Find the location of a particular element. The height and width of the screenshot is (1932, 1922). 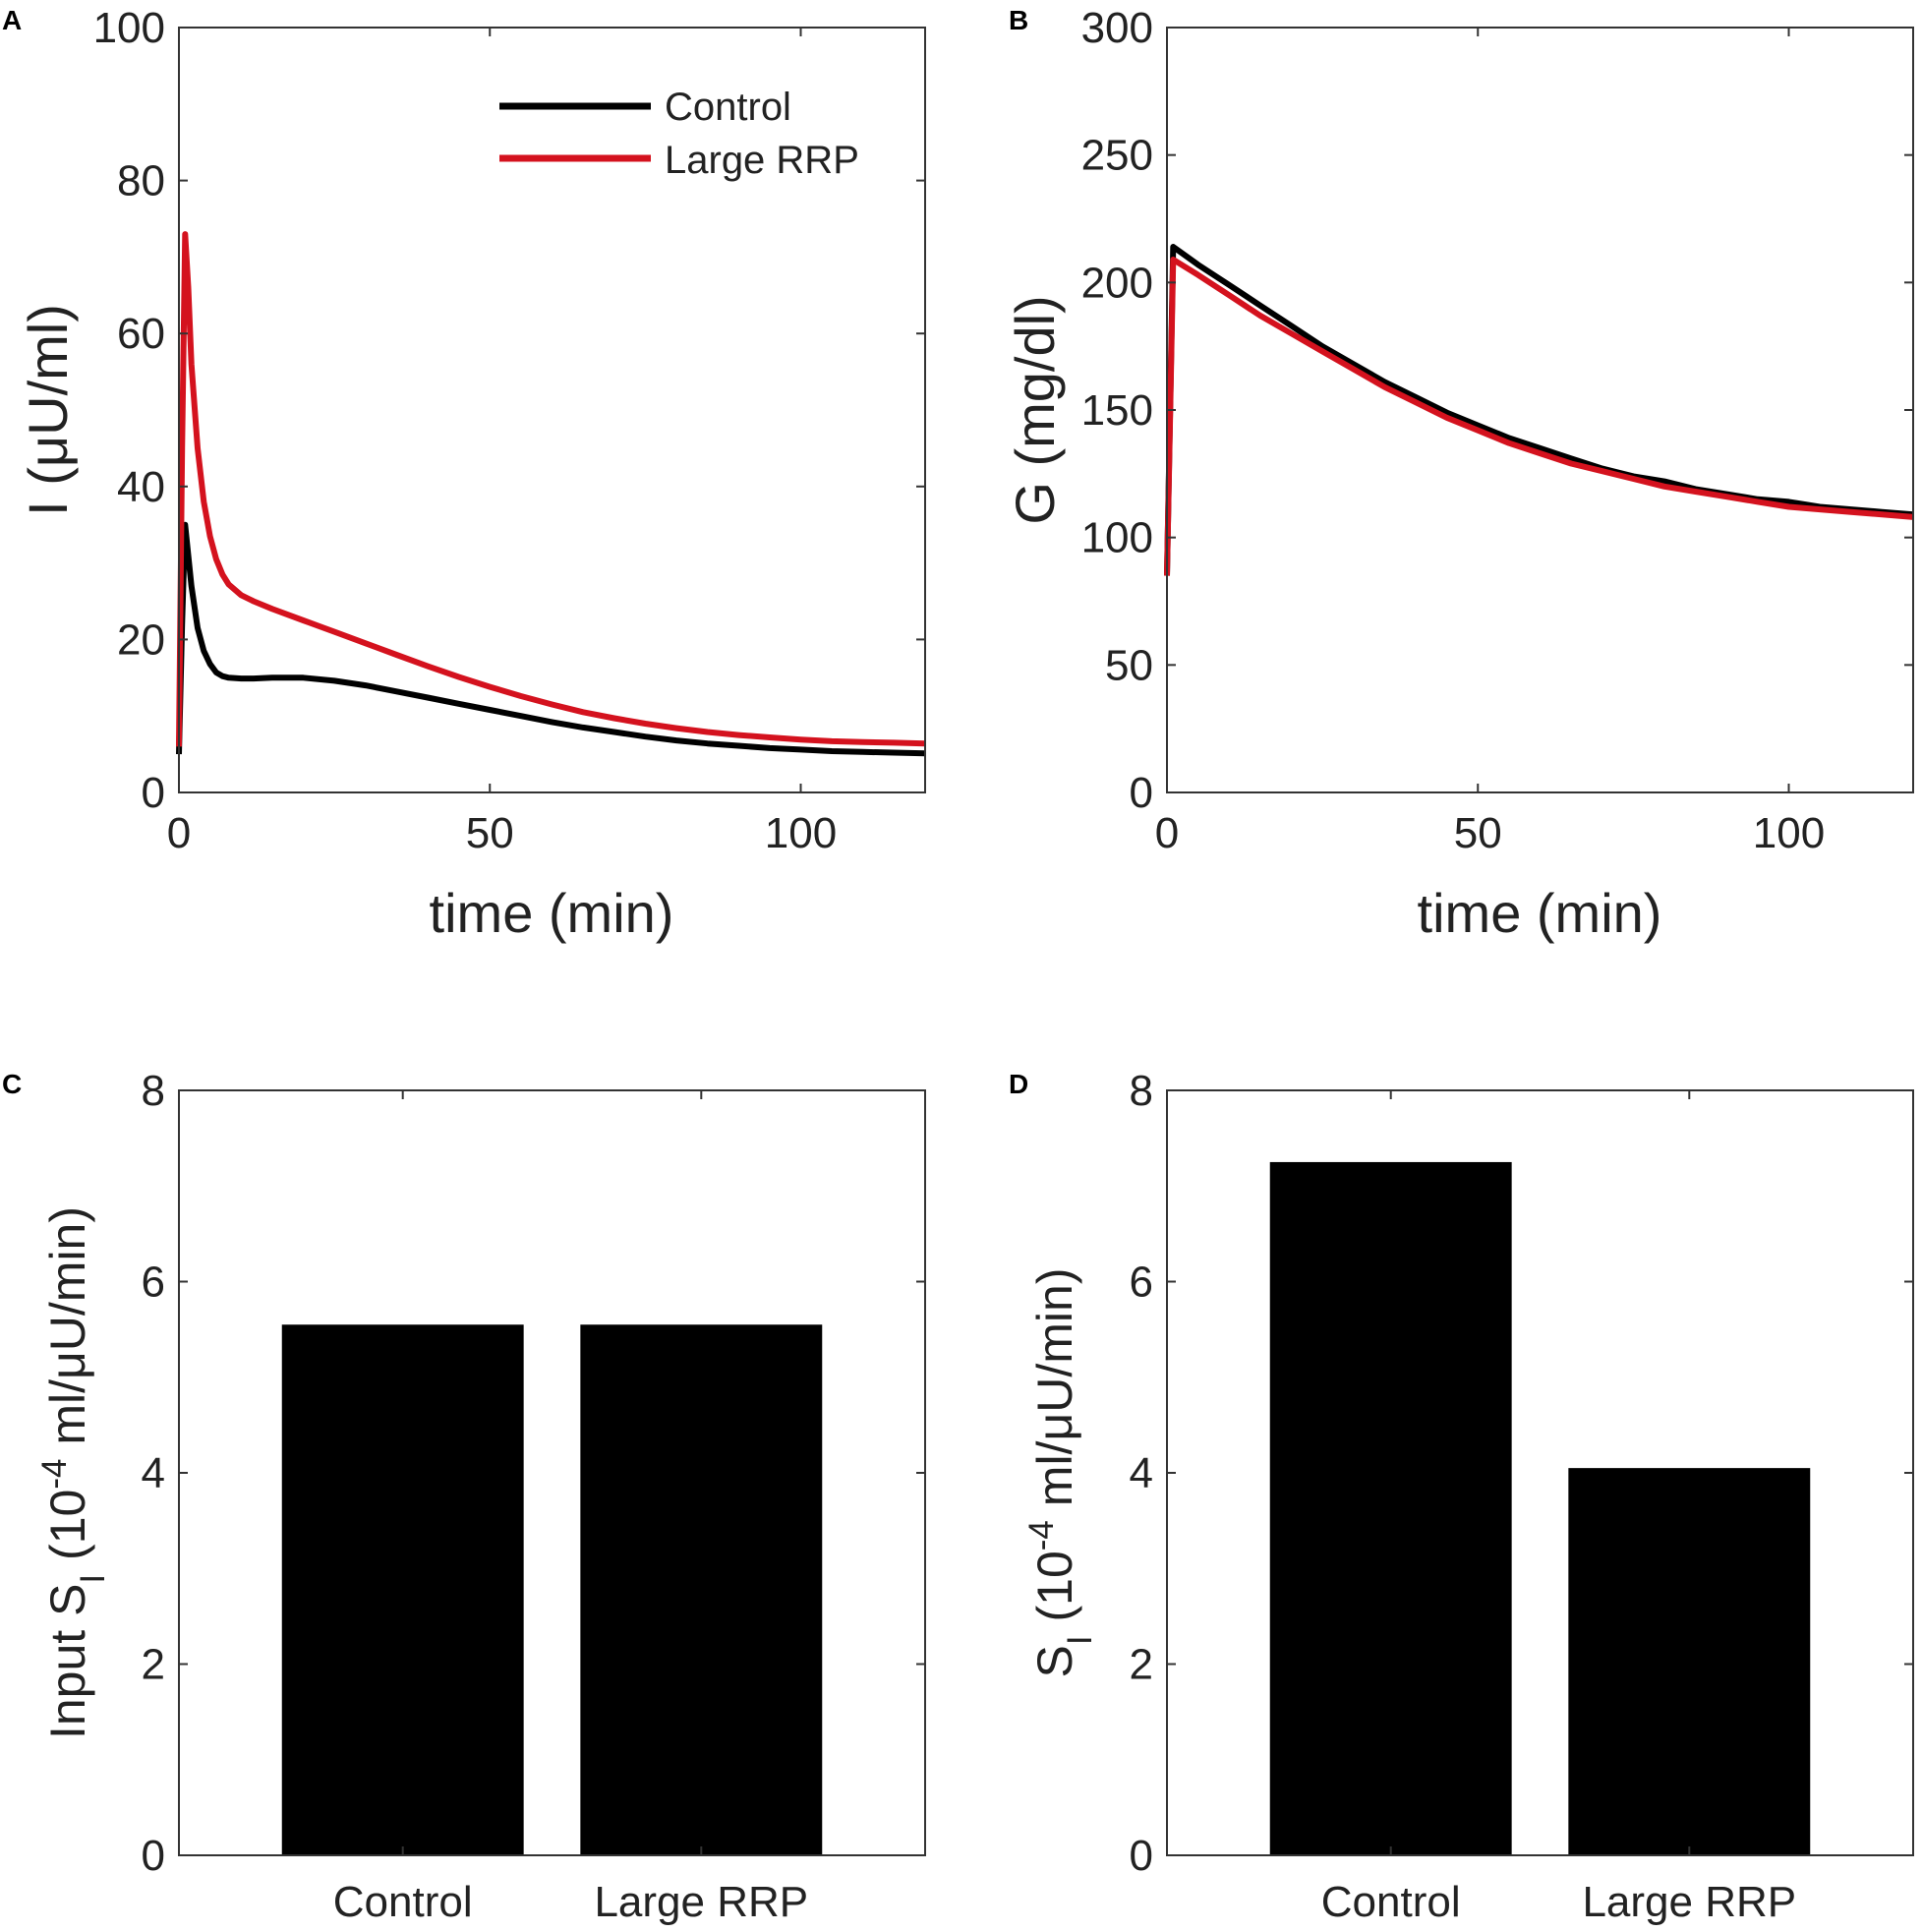

panel-b-x-tick-label: 50 is located at coordinates (1478, 833).